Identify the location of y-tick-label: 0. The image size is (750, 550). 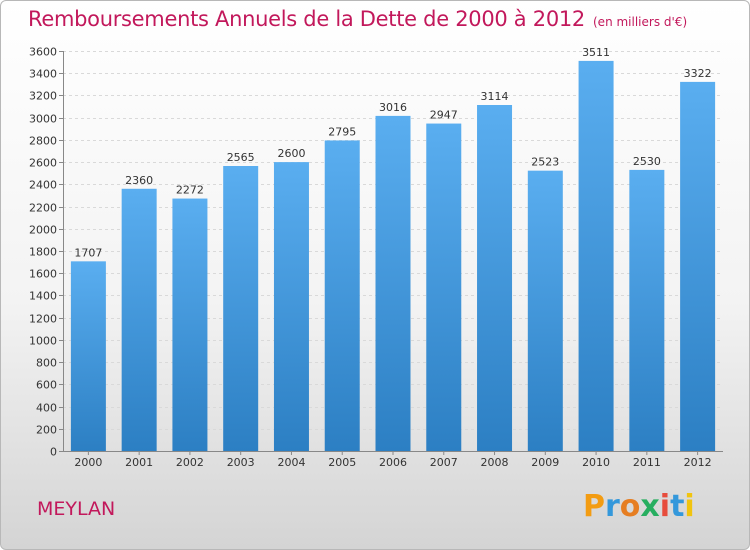
(53, 452).